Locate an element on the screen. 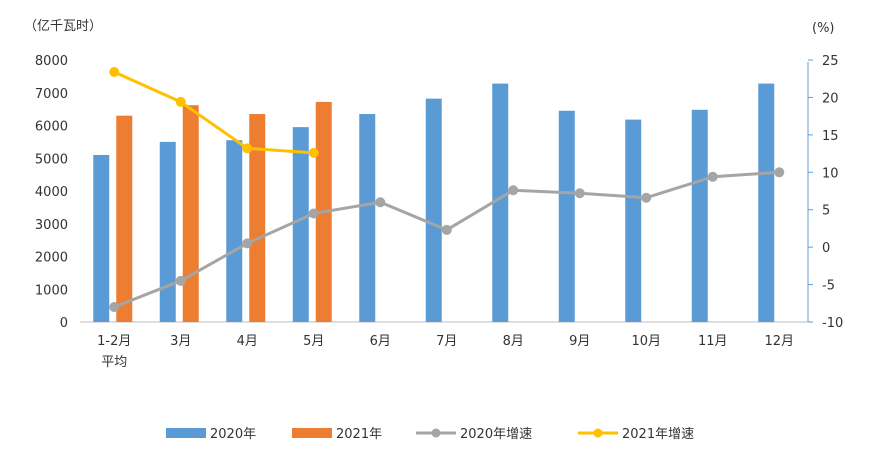 This screenshot has height=461, width=870. legend-swatch-2020 is located at coordinates (186, 433).